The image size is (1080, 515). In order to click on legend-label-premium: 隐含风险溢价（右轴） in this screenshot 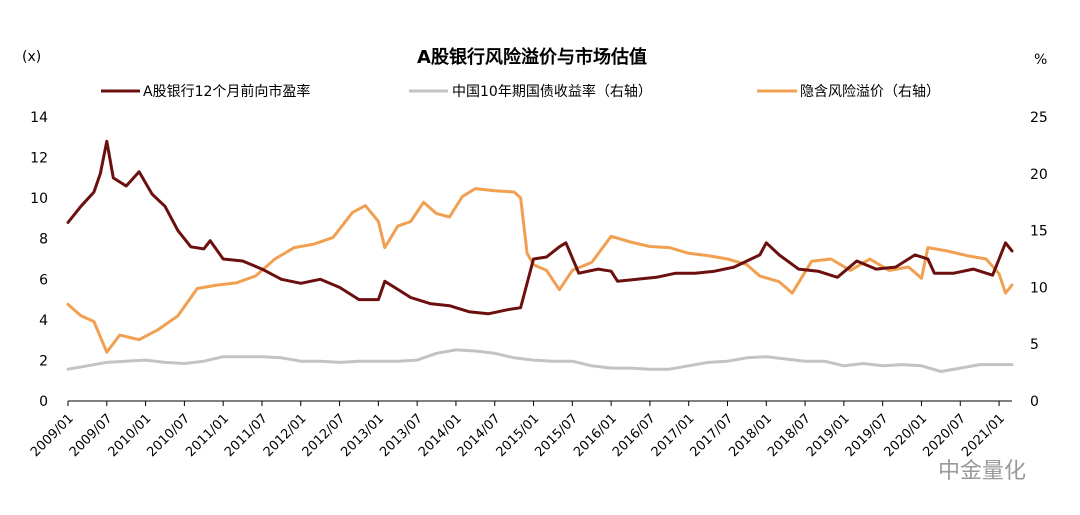, I will do `click(870, 92)`.